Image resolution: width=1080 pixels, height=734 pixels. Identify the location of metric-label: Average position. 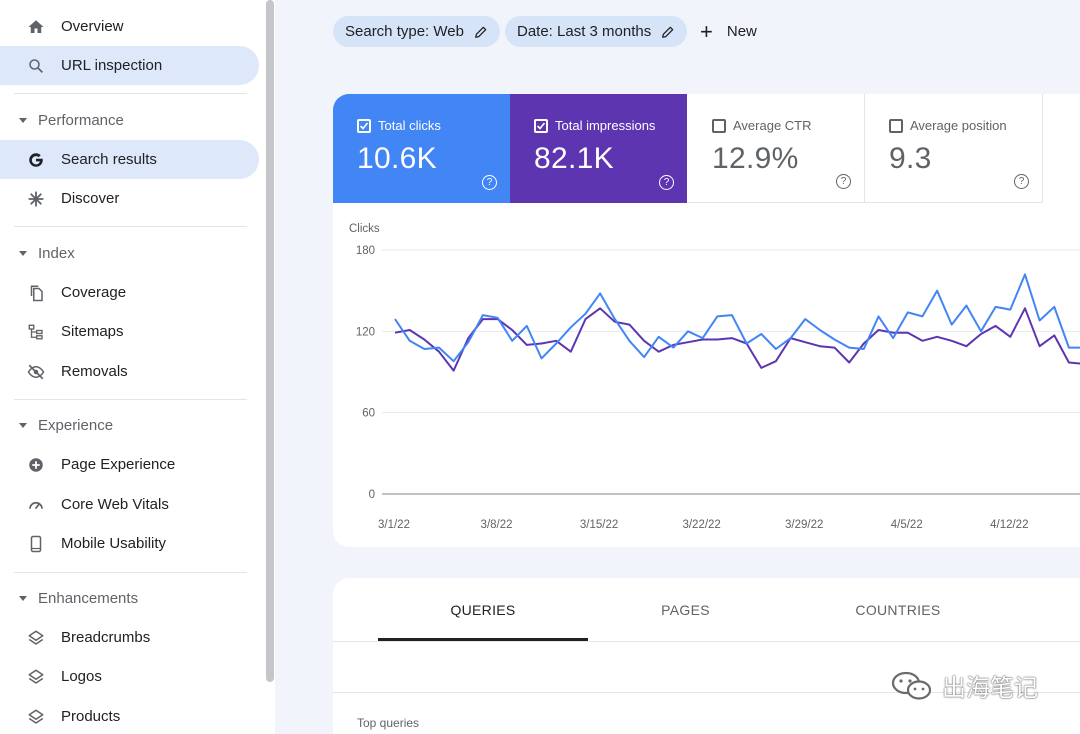
(958, 125).